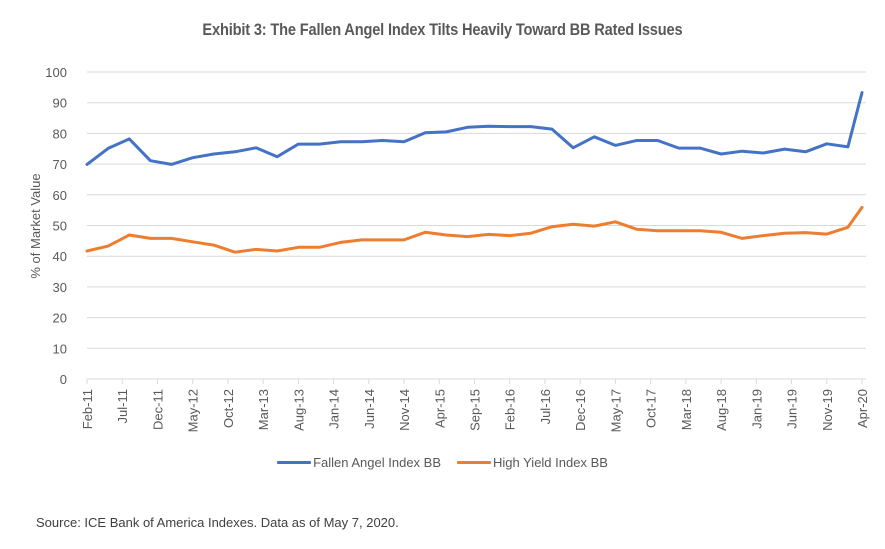  What do you see at coordinates (298, 410) in the screenshot?
I see `x-tick-label: Aug-13` at bounding box center [298, 410].